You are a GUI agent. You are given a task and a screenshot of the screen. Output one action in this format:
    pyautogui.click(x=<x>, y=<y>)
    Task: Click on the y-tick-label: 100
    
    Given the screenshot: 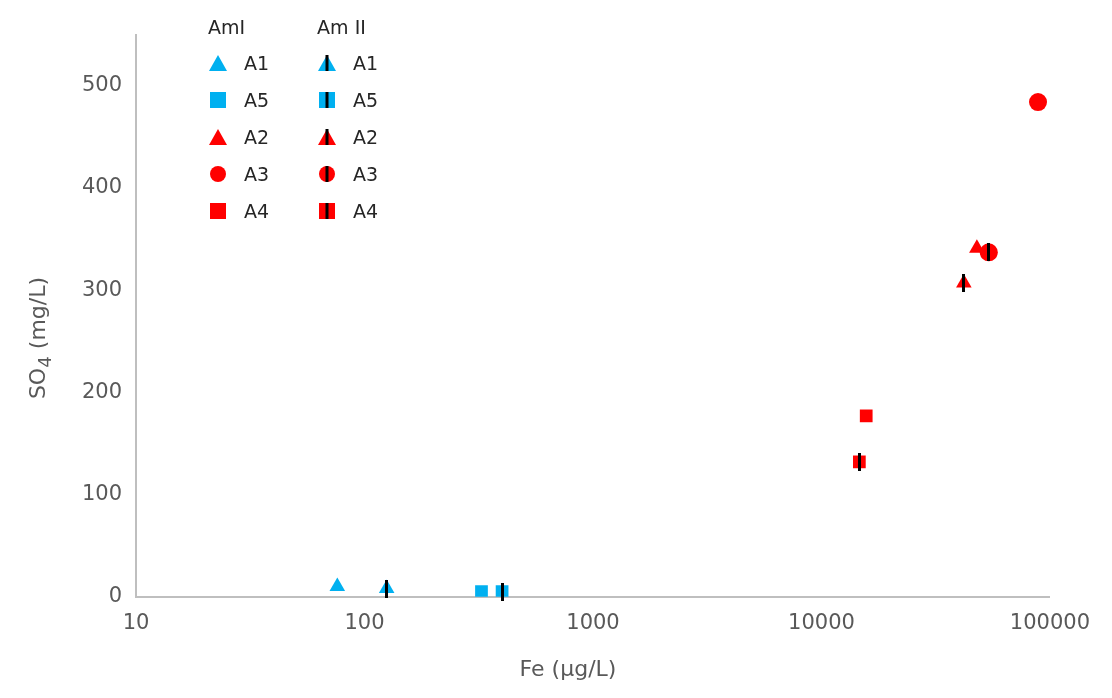 What is the action you would take?
    pyautogui.click(x=102, y=493)
    